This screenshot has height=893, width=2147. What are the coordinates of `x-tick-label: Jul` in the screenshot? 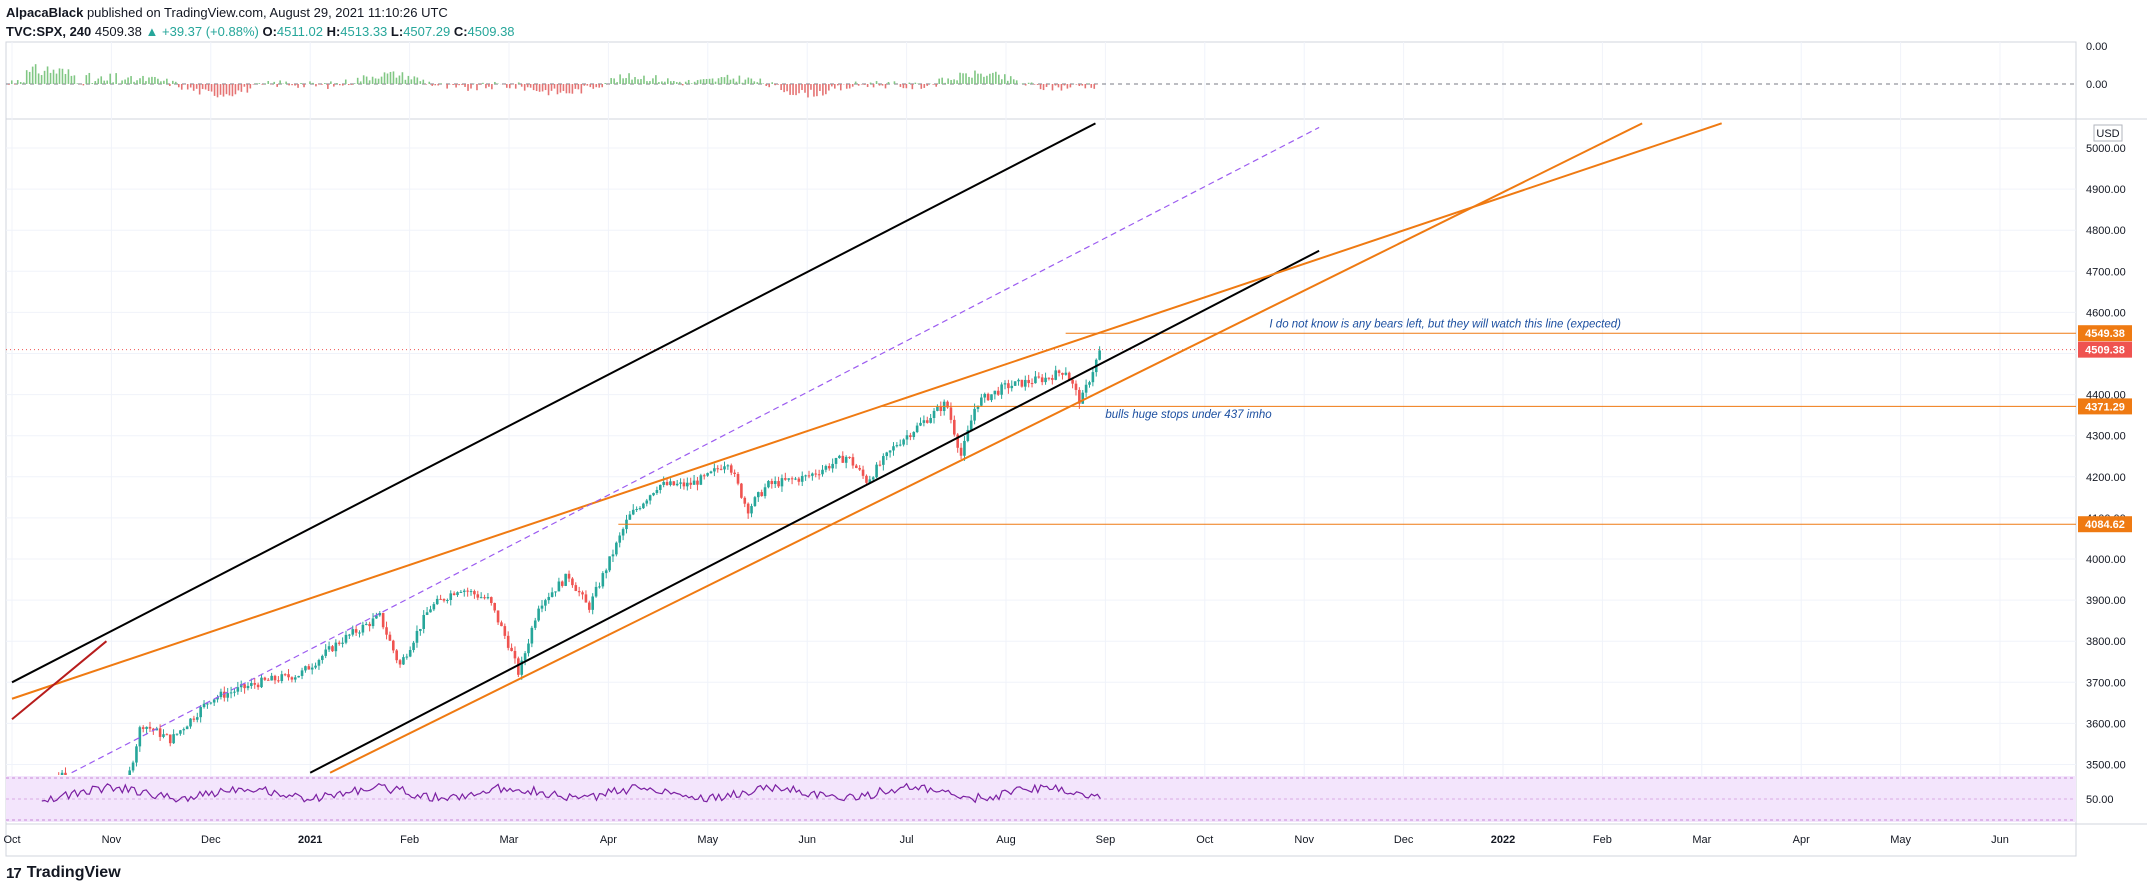 It's located at (907, 840).